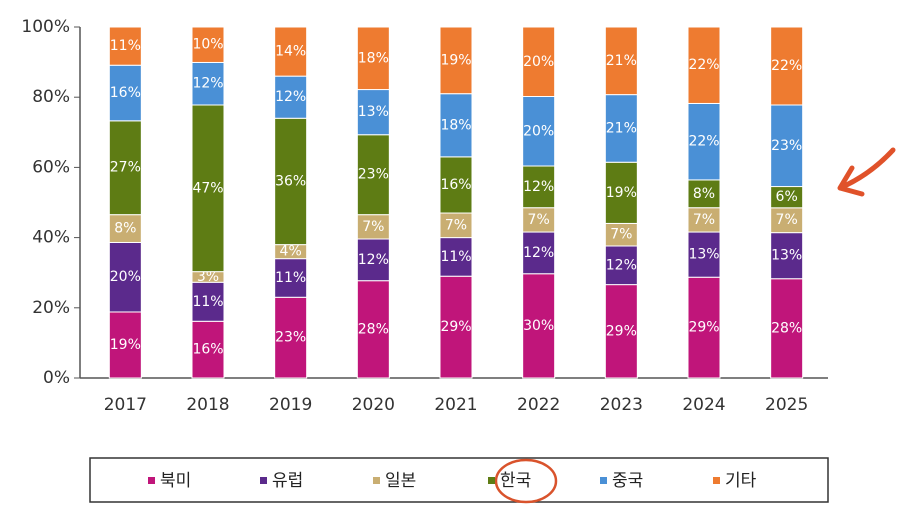  I want to click on value-label: 10%, so click(207, 45).